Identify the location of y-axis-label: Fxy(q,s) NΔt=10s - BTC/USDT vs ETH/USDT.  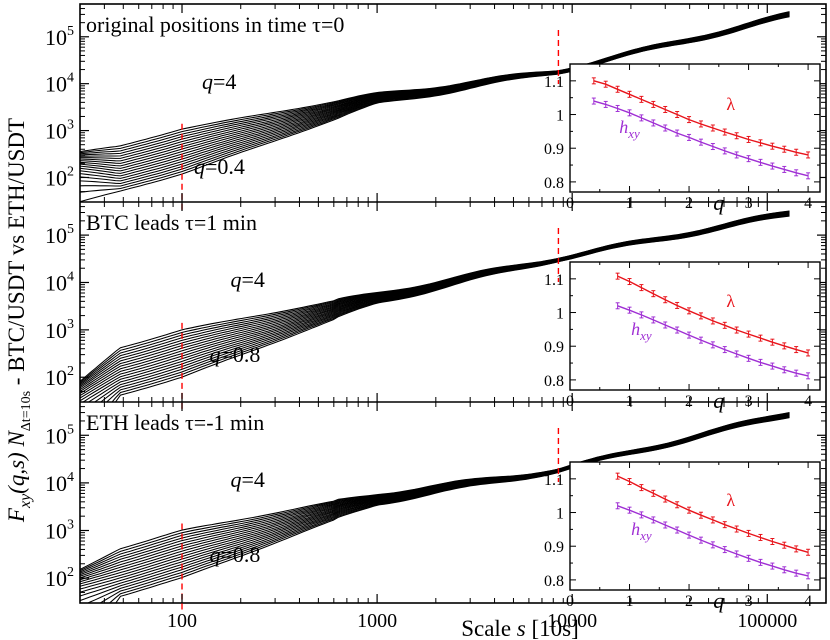
(19, 320).